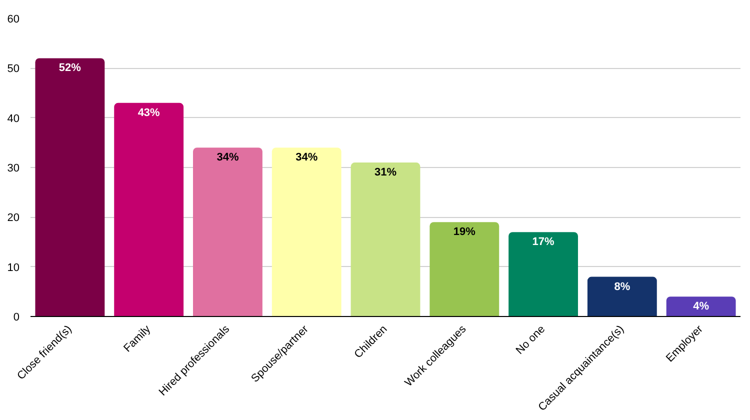 Image resolution: width=750 pixels, height=420 pixels. What do you see at coordinates (531, 340) in the screenshot?
I see `x-tick-label: No one` at bounding box center [531, 340].